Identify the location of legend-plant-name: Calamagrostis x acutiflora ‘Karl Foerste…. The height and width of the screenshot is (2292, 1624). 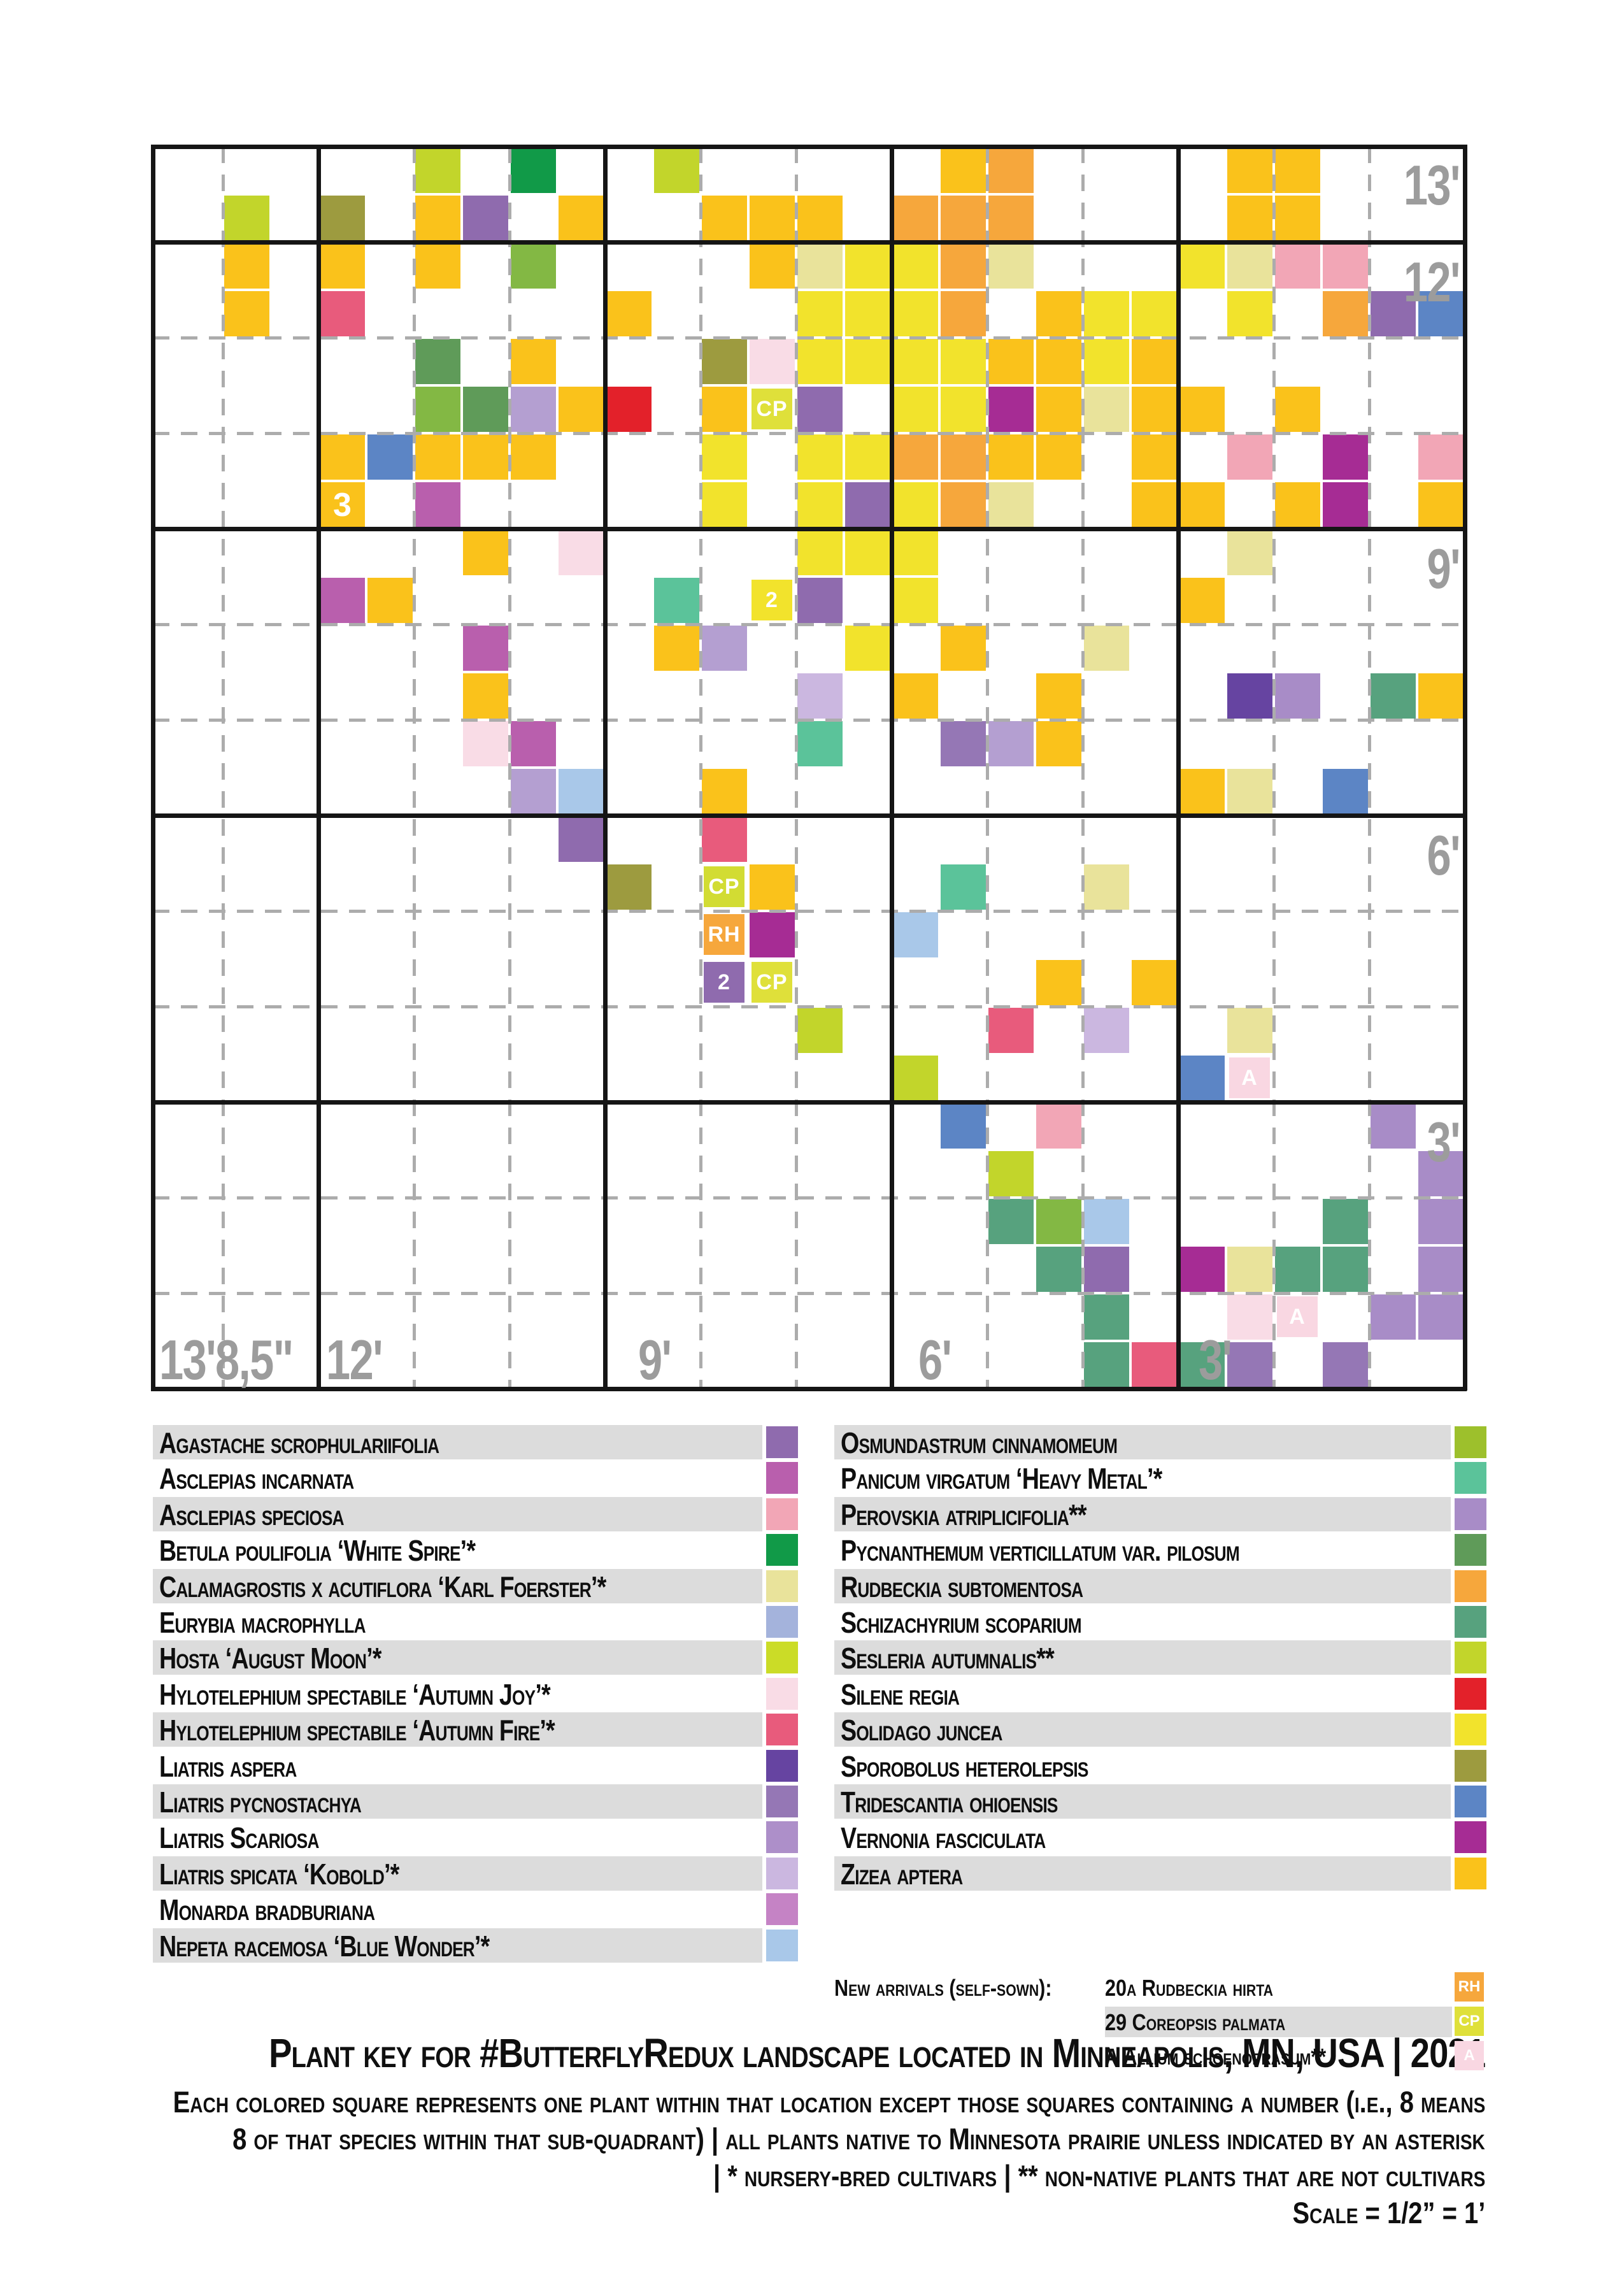
(382, 1586).